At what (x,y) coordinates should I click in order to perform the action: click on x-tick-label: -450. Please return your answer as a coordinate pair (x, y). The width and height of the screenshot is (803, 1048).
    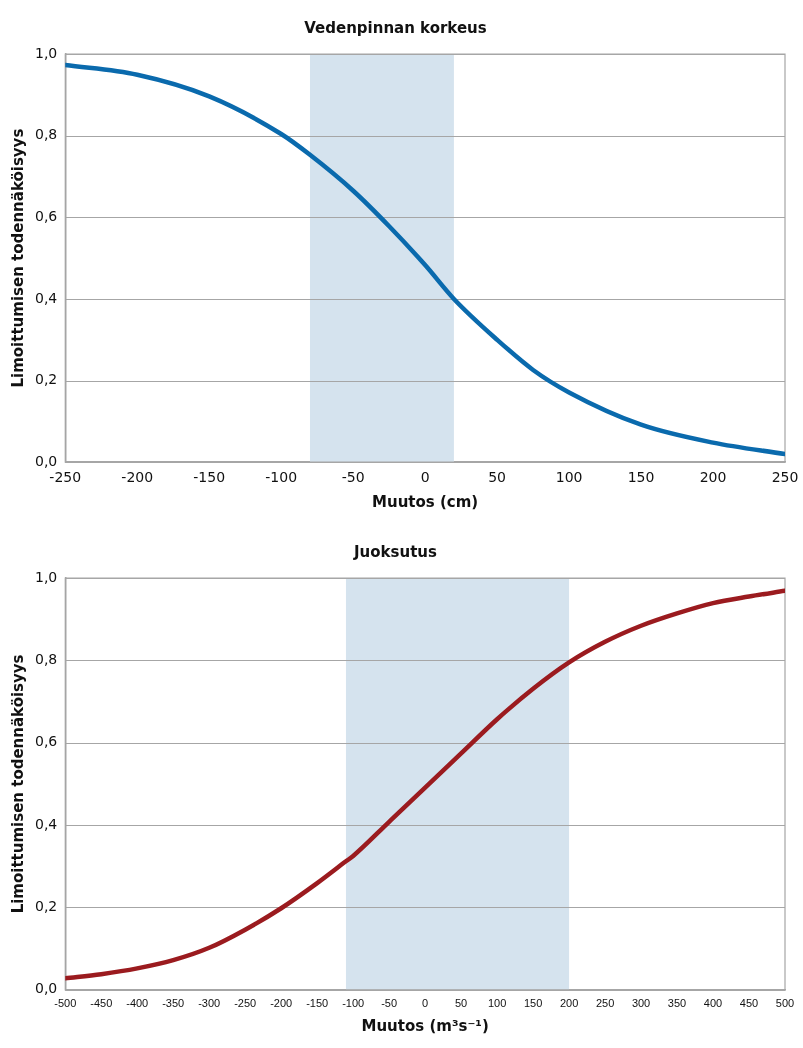
    Looking at the image, I should click on (101, 1003).